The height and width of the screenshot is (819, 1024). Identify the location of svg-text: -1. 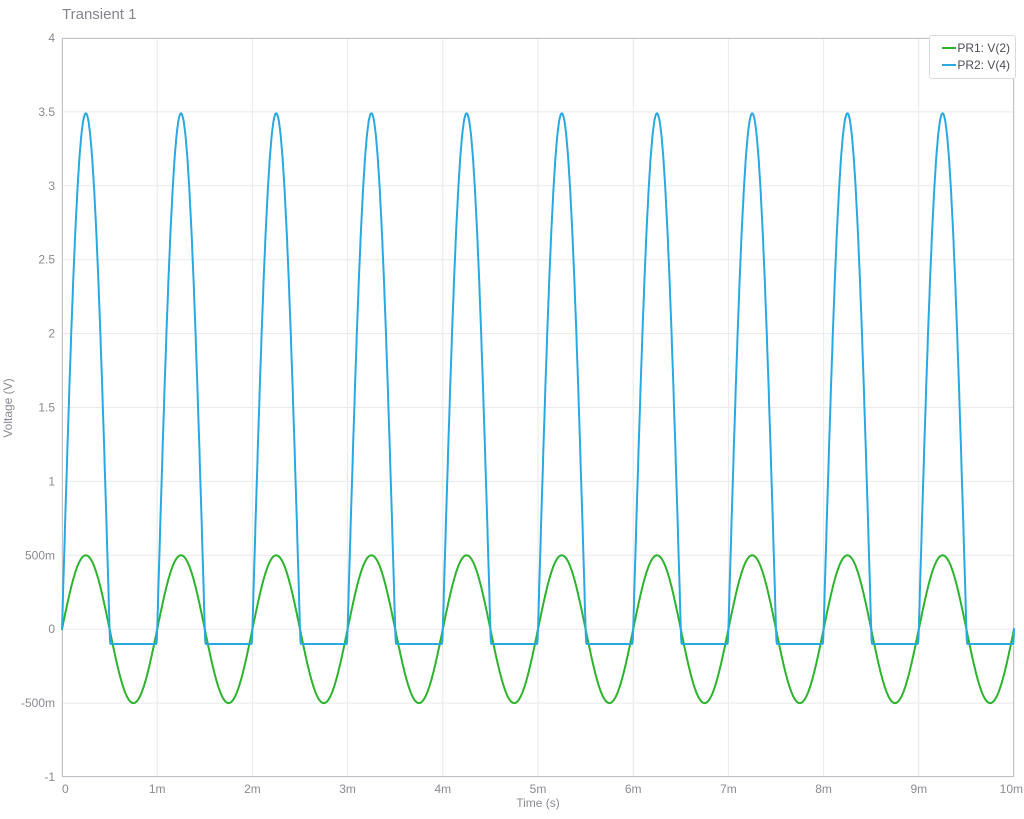
(49, 777).